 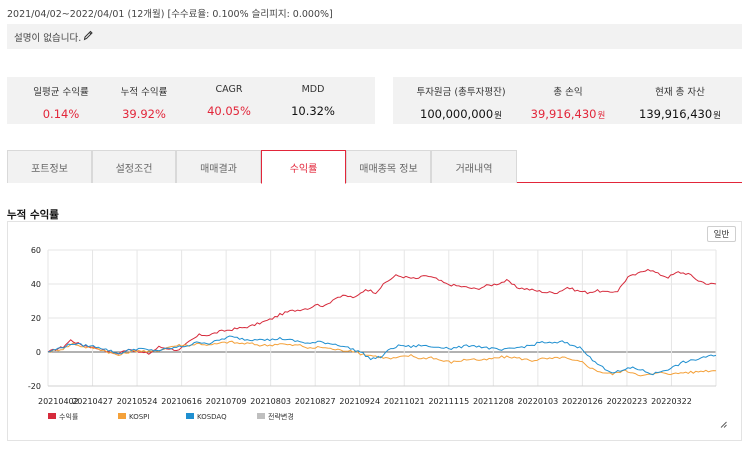 What do you see at coordinates (61, 102) in the screenshot?
I see `stat-daily-return: 일평균 수익률 0.14%` at bounding box center [61, 102].